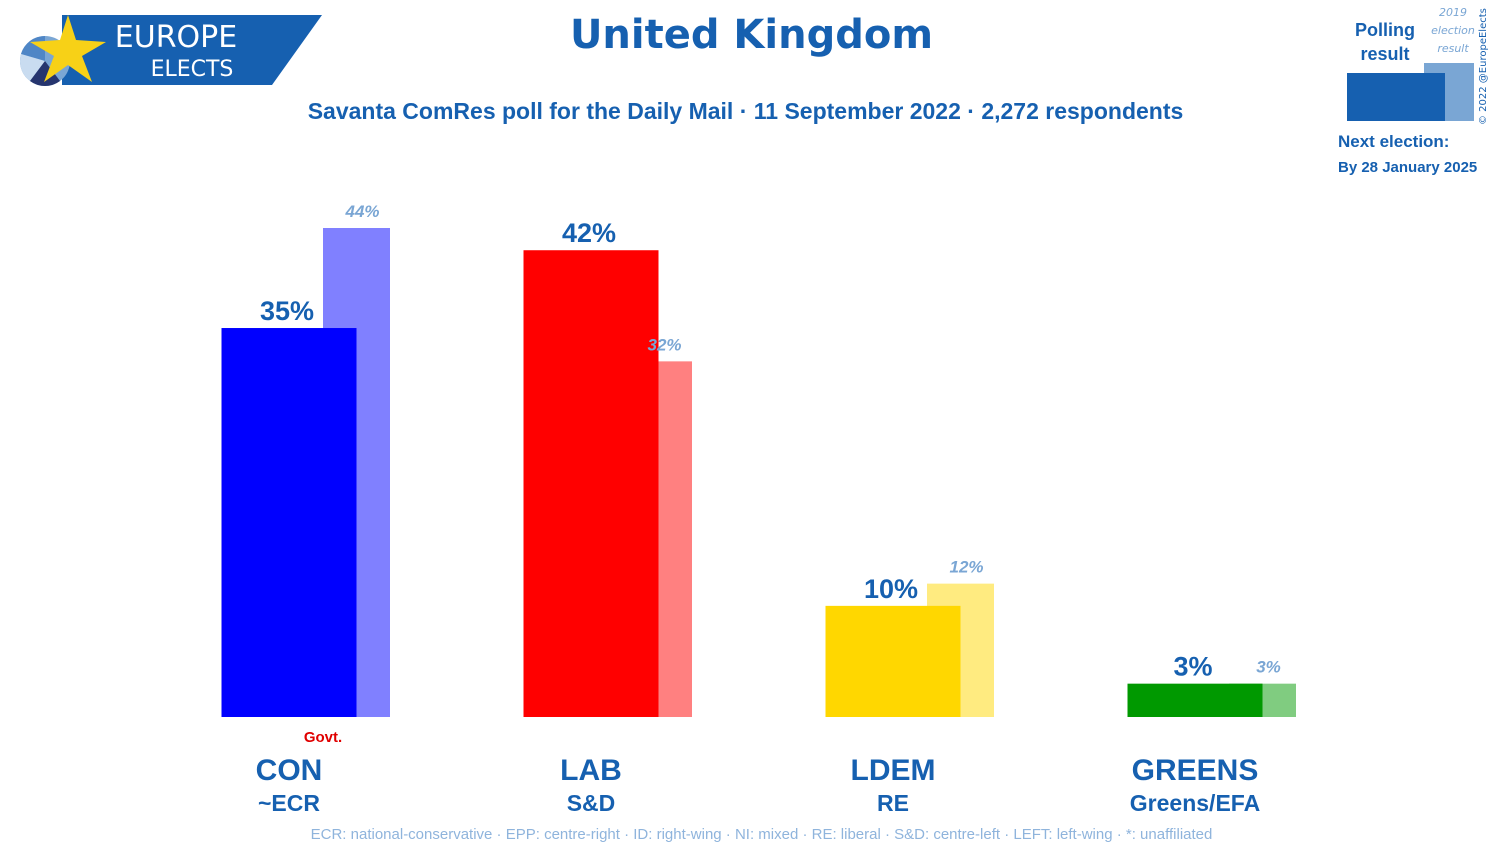 This screenshot has width=1503, height=862. I want to click on legend-swatches, so click(1410, 92).